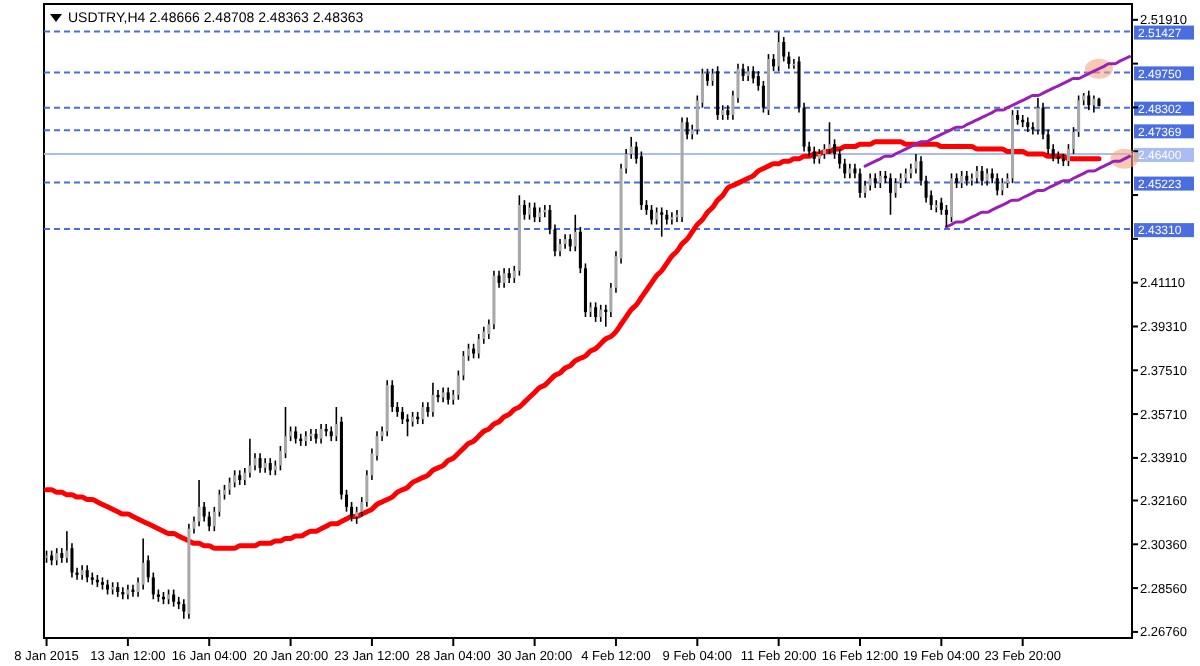 This screenshot has width=1200, height=666. I want to click on line-series, so click(997, 111).